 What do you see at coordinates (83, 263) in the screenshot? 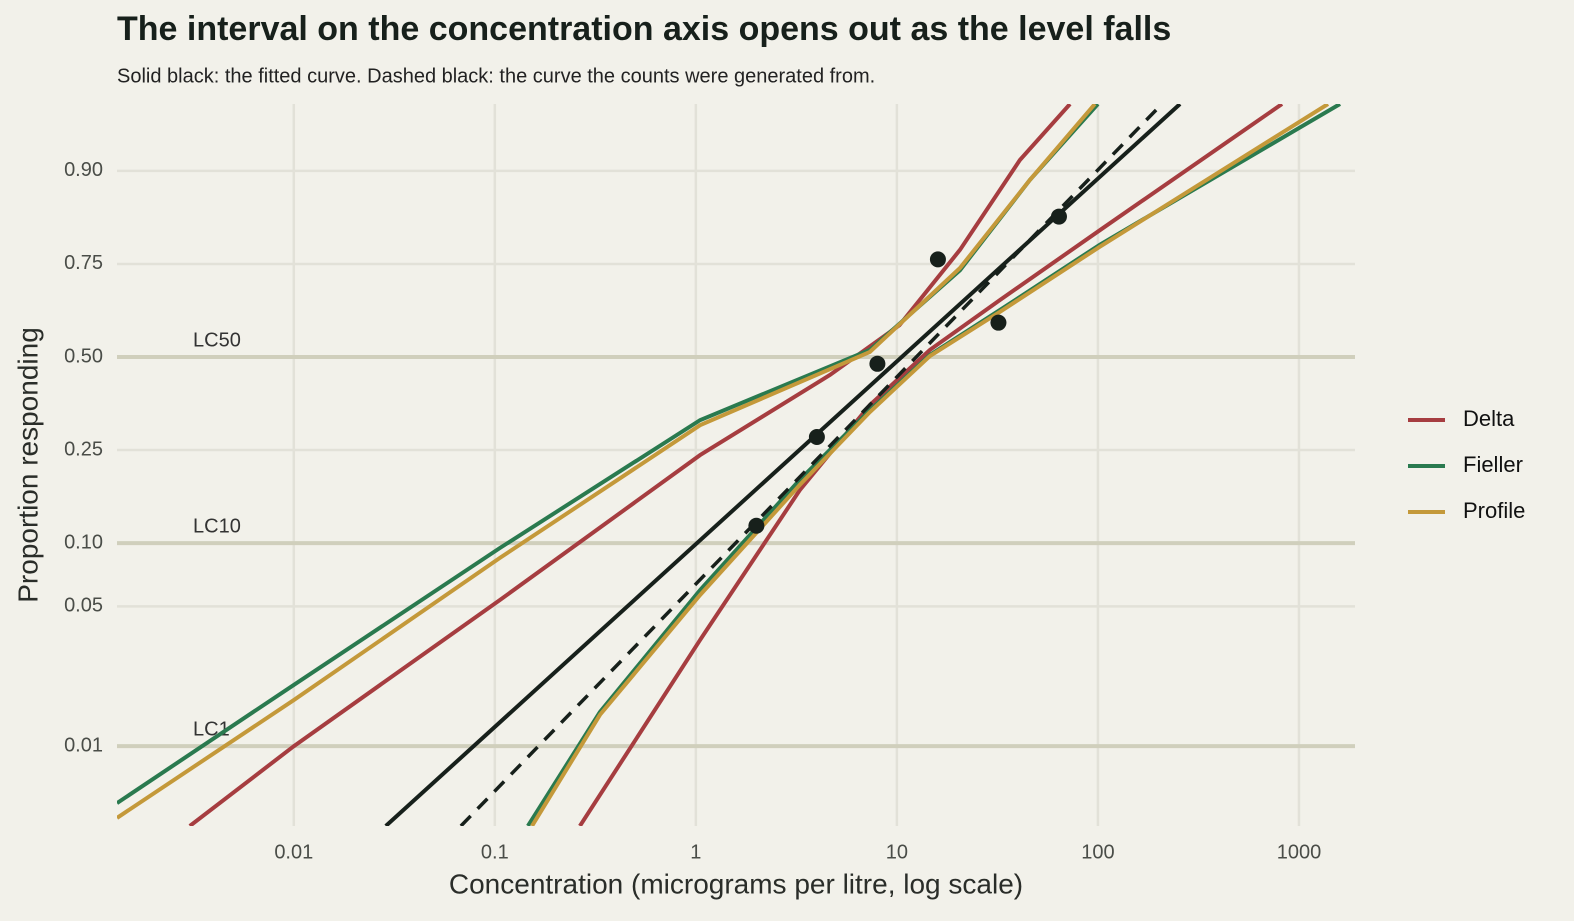
I see `y-tick-label: 0.75` at bounding box center [83, 263].